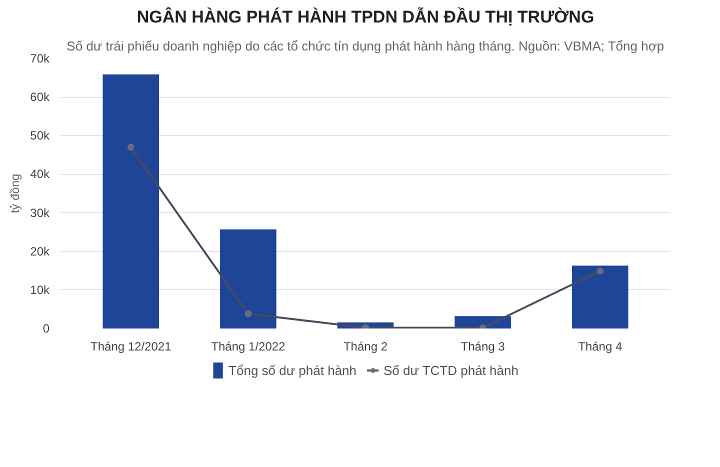  I want to click on chart-title: NGÂN HÀNG PHÁT HÀNH TPDN DẪN ĐẦU THỊ TRƯỜNG, so click(365, 16).